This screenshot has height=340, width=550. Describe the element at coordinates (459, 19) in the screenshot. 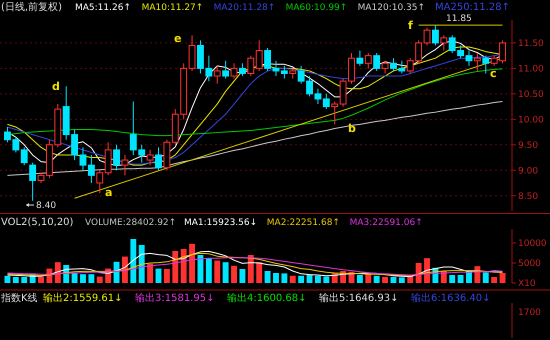

I see `annotation: 11.85` at that location.